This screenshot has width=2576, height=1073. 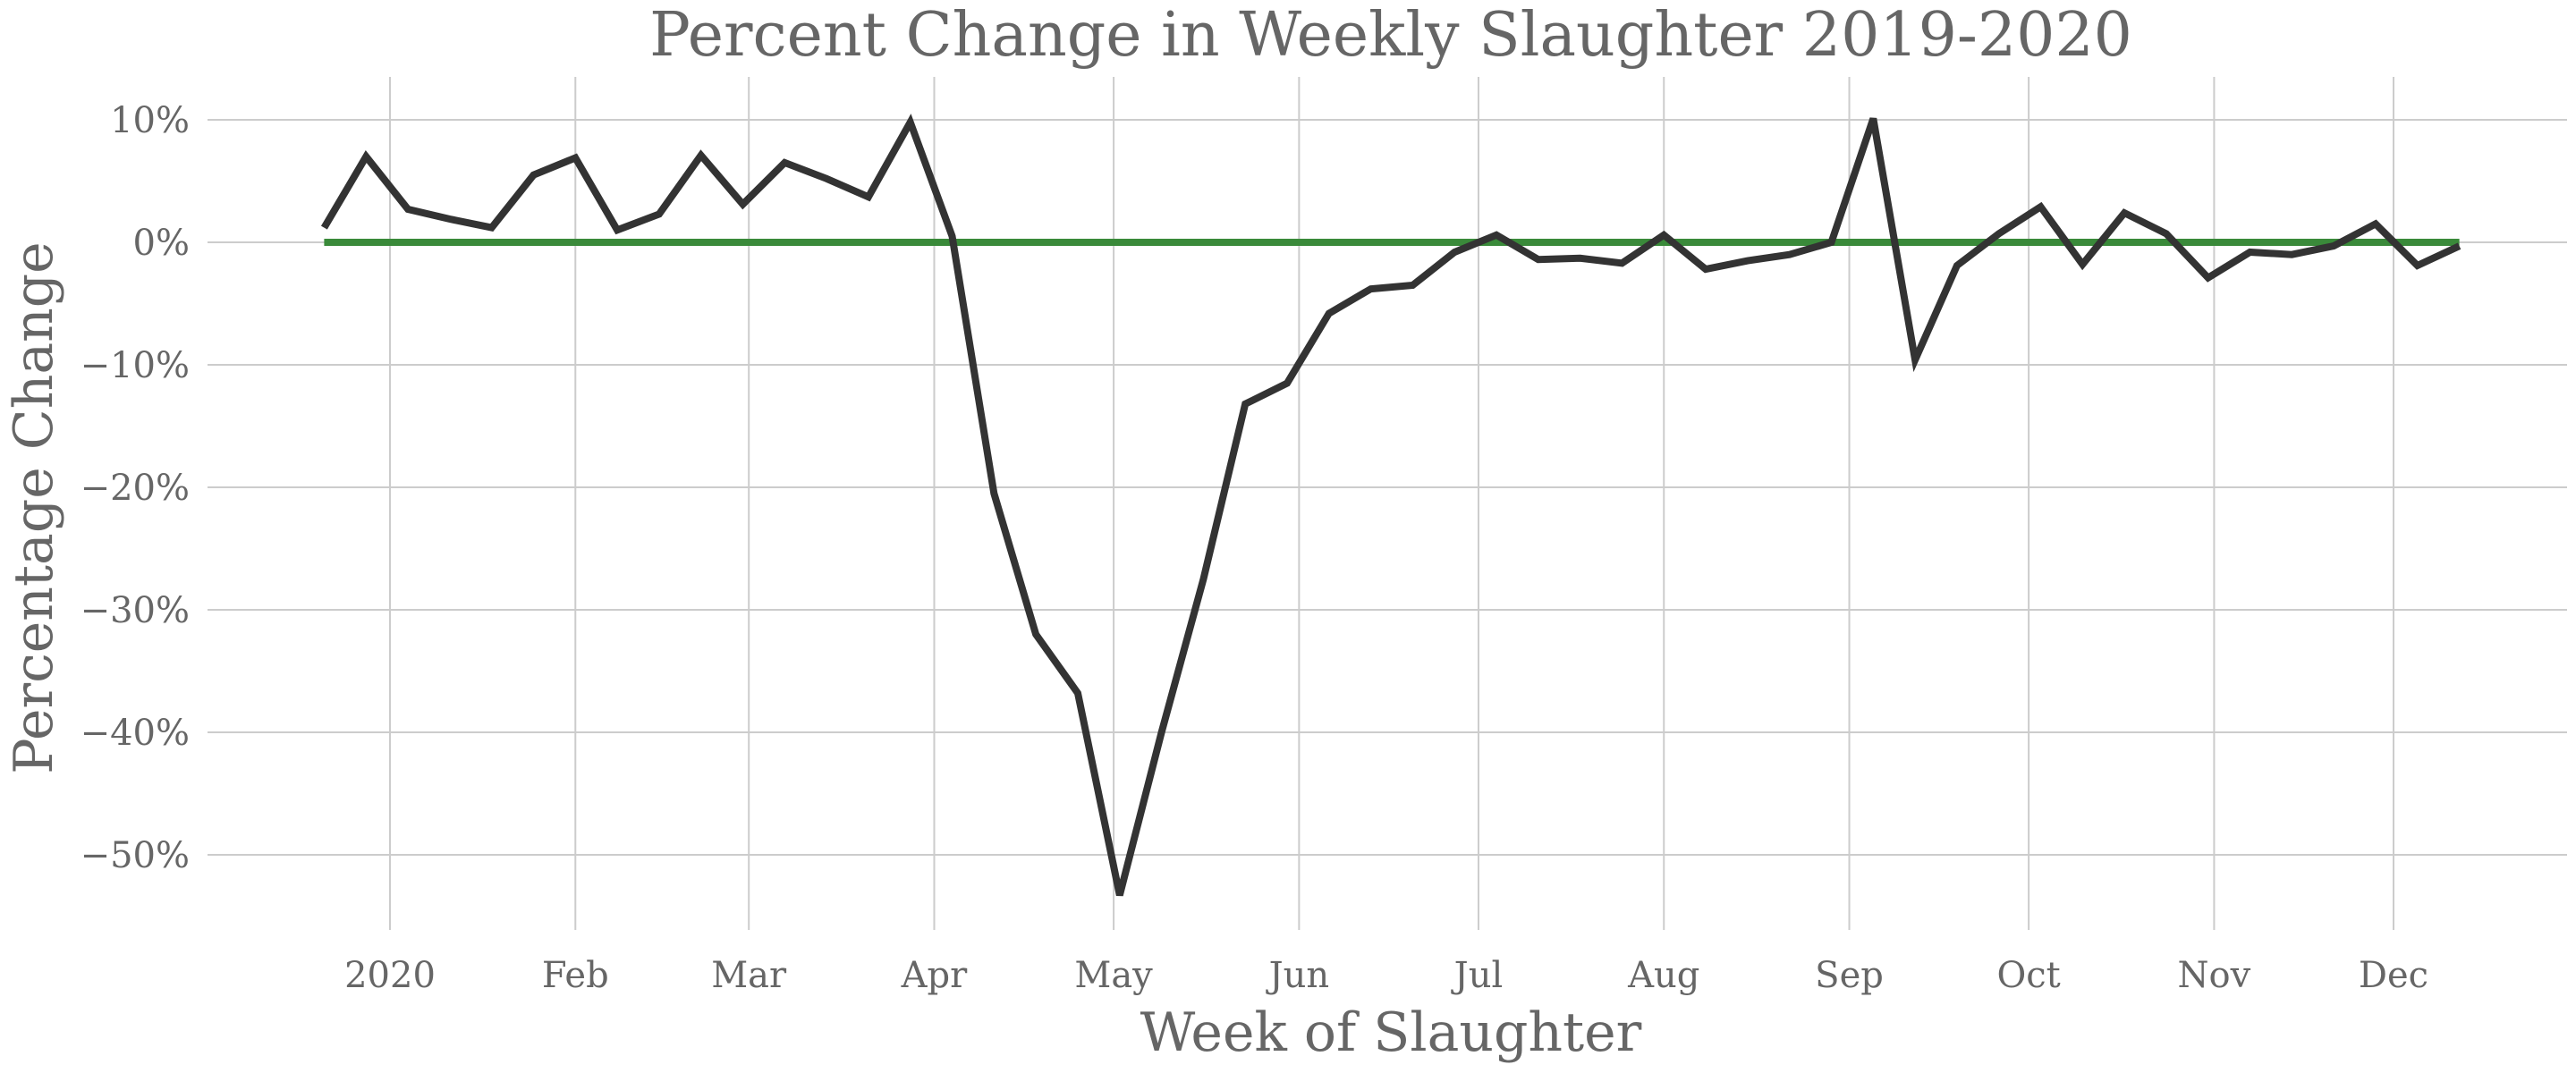 What do you see at coordinates (1477, 976) in the screenshot?
I see `x-tick-label: Jul` at bounding box center [1477, 976].